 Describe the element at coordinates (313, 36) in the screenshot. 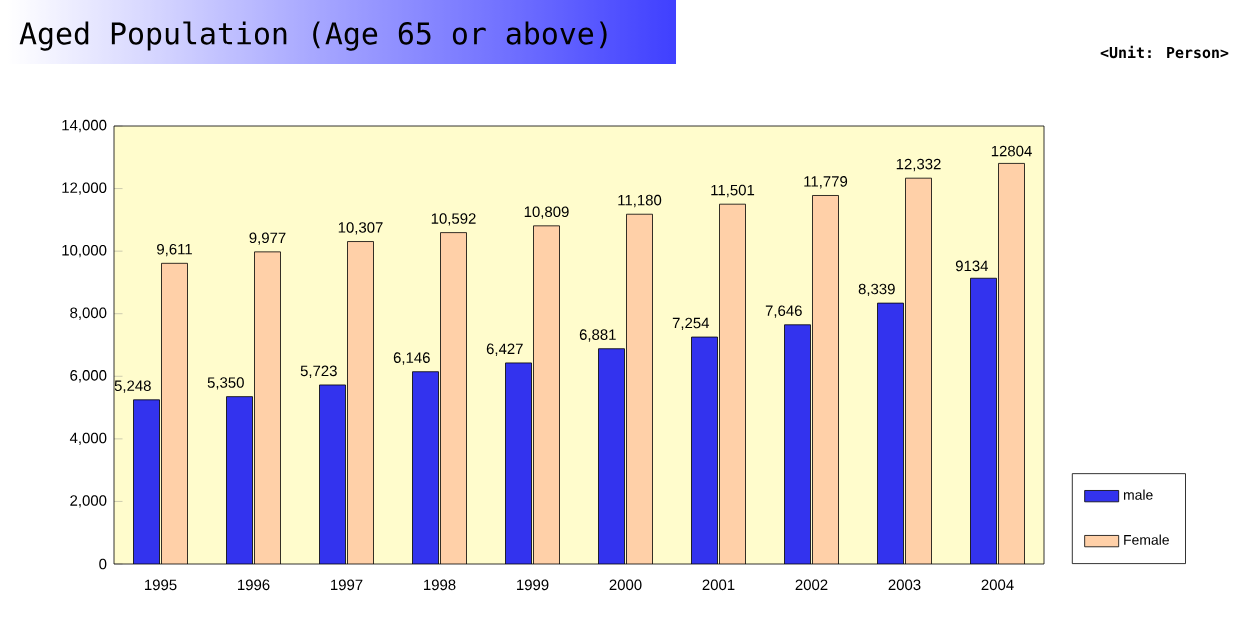

I see `chart-title: Aged Population (Age 65 or above)` at that location.